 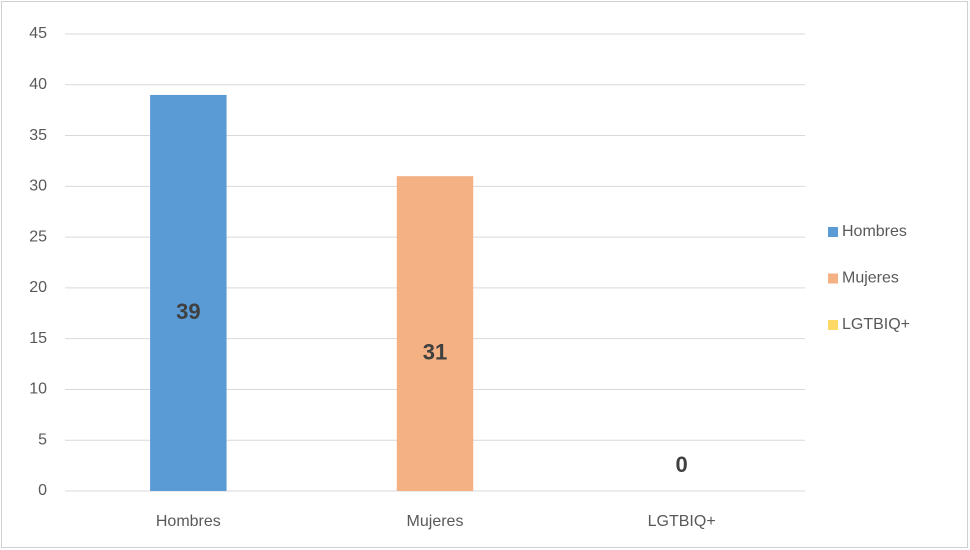 What do you see at coordinates (38, 135) in the screenshot?
I see `y-tick-label: 35` at bounding box center [38, 135].